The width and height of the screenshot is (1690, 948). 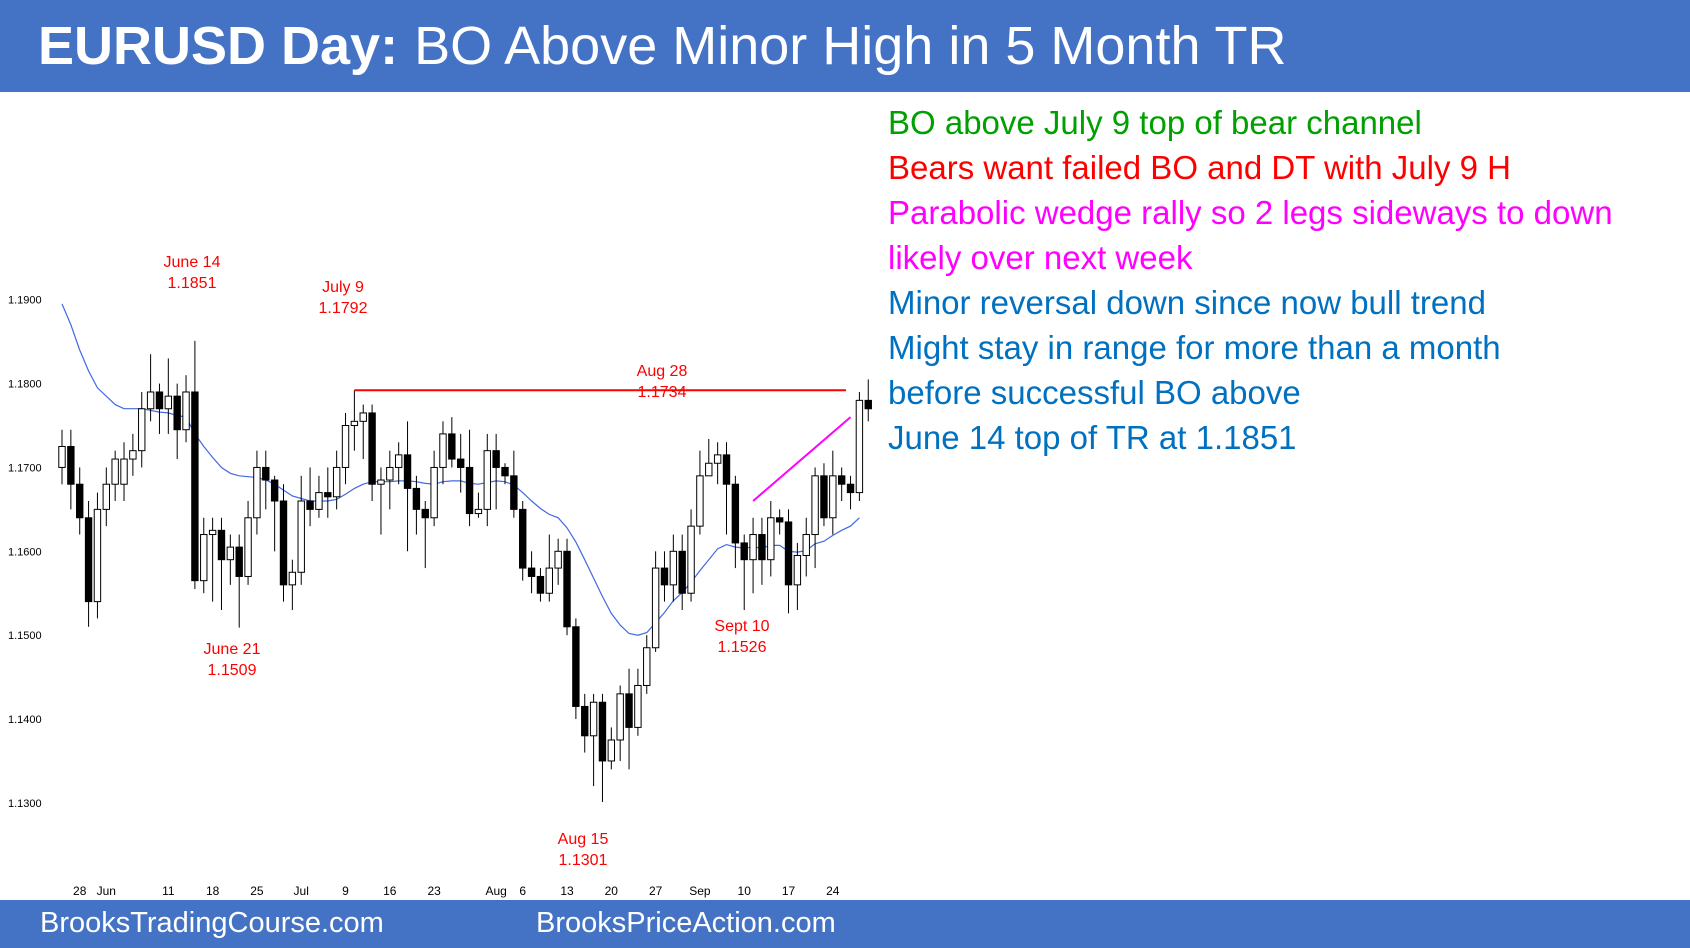 I want to click on x-tick-label: 10, so click(x=745, y=891).